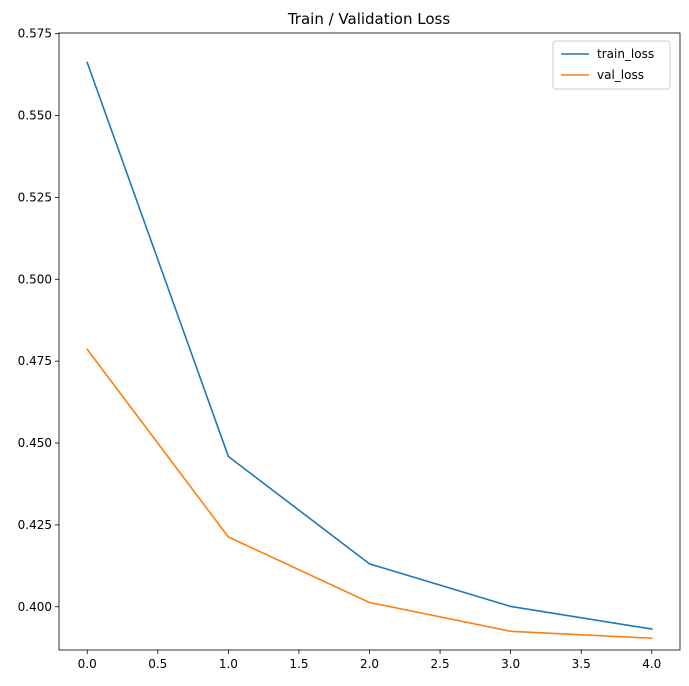 The height and width of the screenshot is (686, 689). I want to click on y-tick-label: 0.575, so click(35, 34).